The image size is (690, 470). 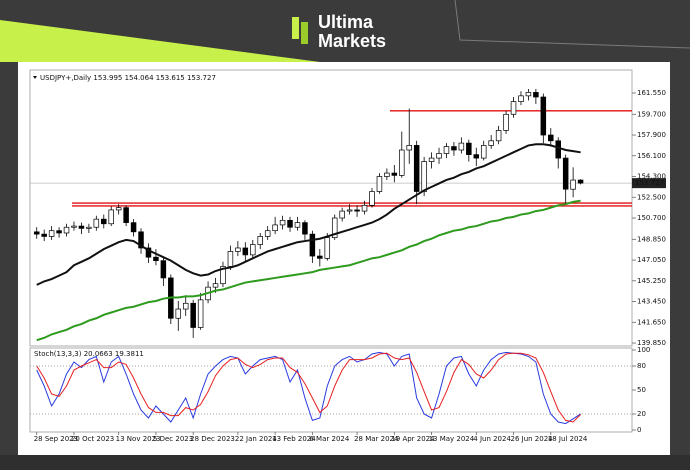 What do you see at coordinates (651, 177) in the screenshot?
I see `y-tick-label: 154.300` at bounding box center [651, 177].